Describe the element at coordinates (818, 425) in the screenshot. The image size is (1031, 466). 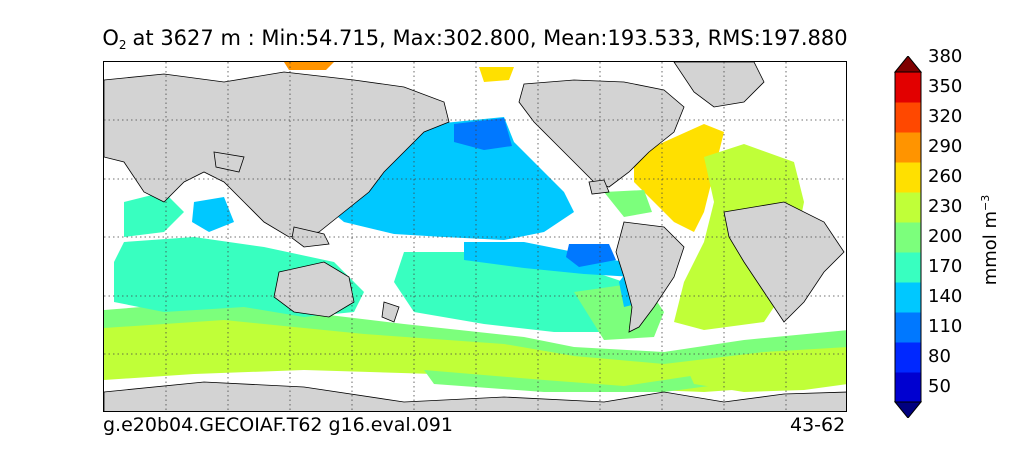
I see `years-label: 43-62` at that location.